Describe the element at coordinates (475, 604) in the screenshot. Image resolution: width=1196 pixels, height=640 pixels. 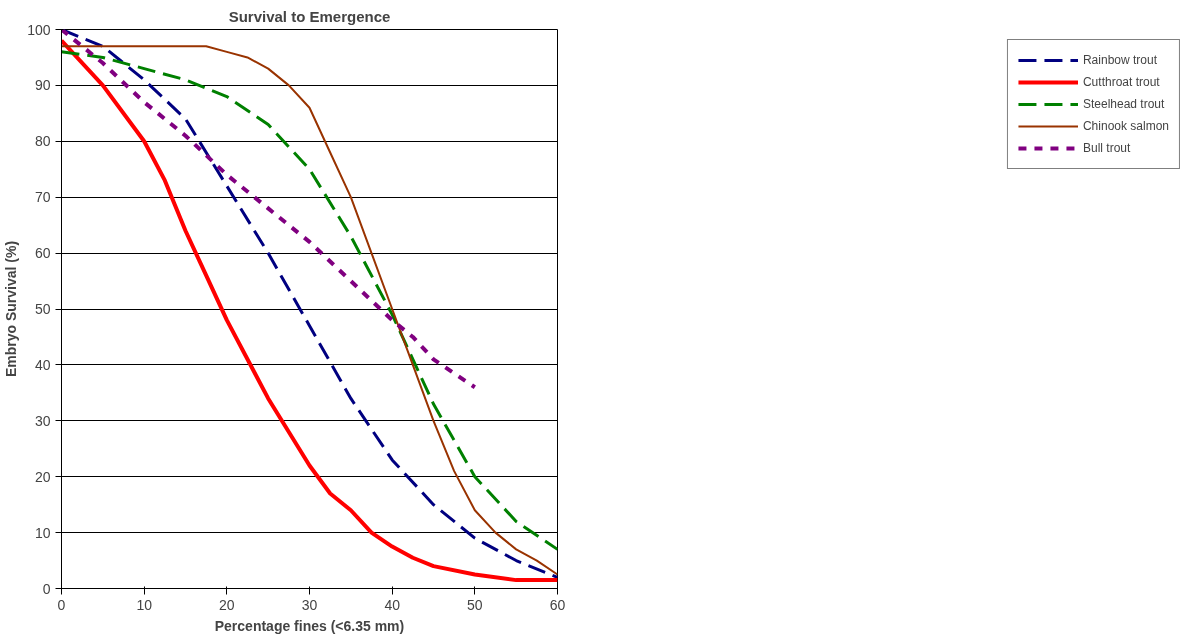
I see `x-tick-label: 50` at that location.